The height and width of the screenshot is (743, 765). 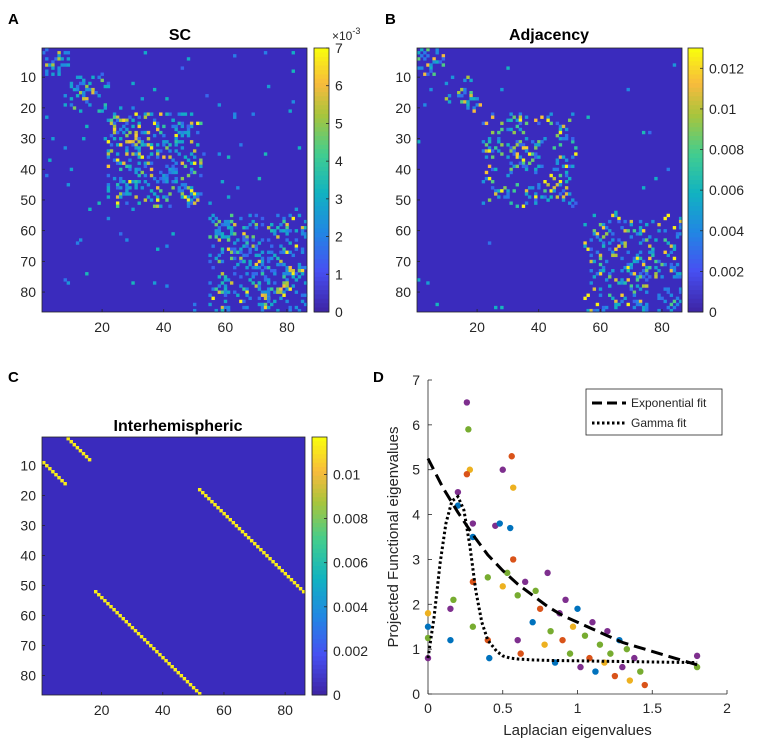 What do you see at coordinates (416, 604) in the screenshot?
I see `y-tick-label: 2` at bounding box center [416, 604].